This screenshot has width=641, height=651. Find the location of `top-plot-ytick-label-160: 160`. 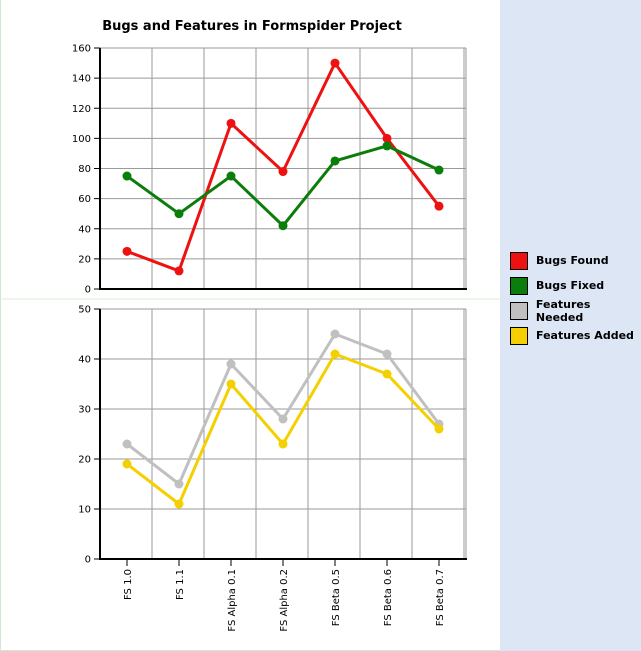

top-plot-ytick-label-160: 160 is located at coordinates (81, 49).